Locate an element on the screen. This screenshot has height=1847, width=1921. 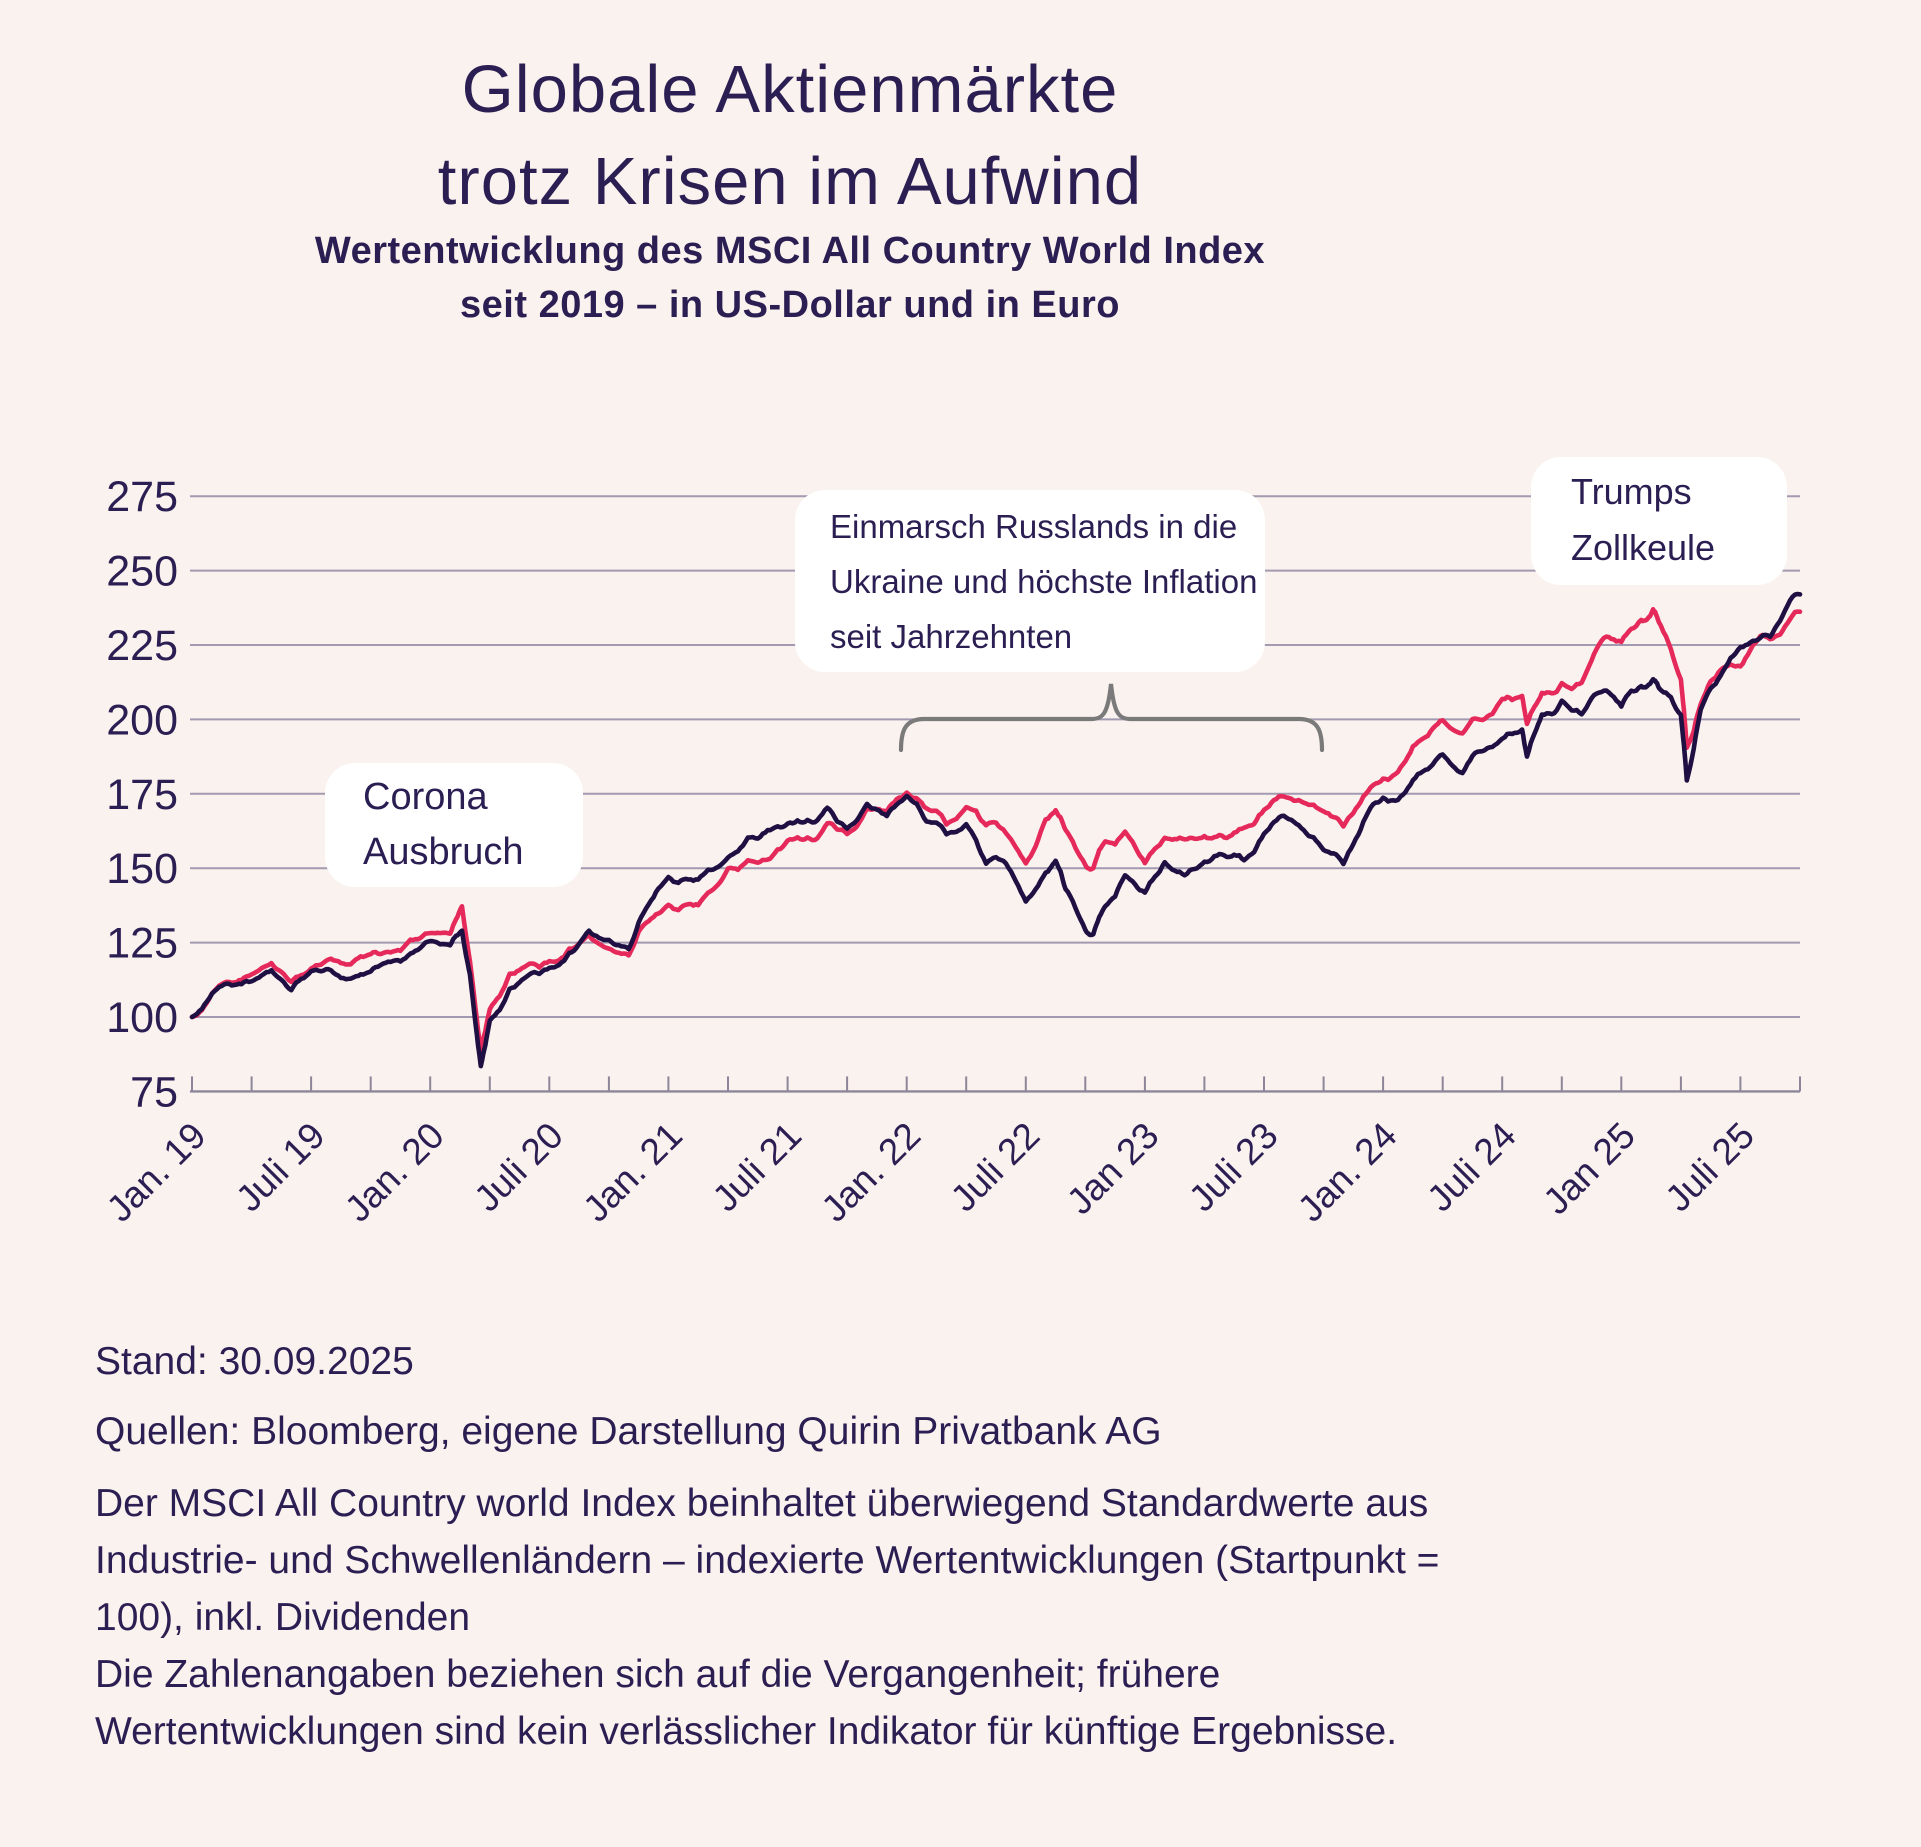
annotation-ukraine-line-2: Ukraine und höchste Inflation is located at coordinates (1044, 581).